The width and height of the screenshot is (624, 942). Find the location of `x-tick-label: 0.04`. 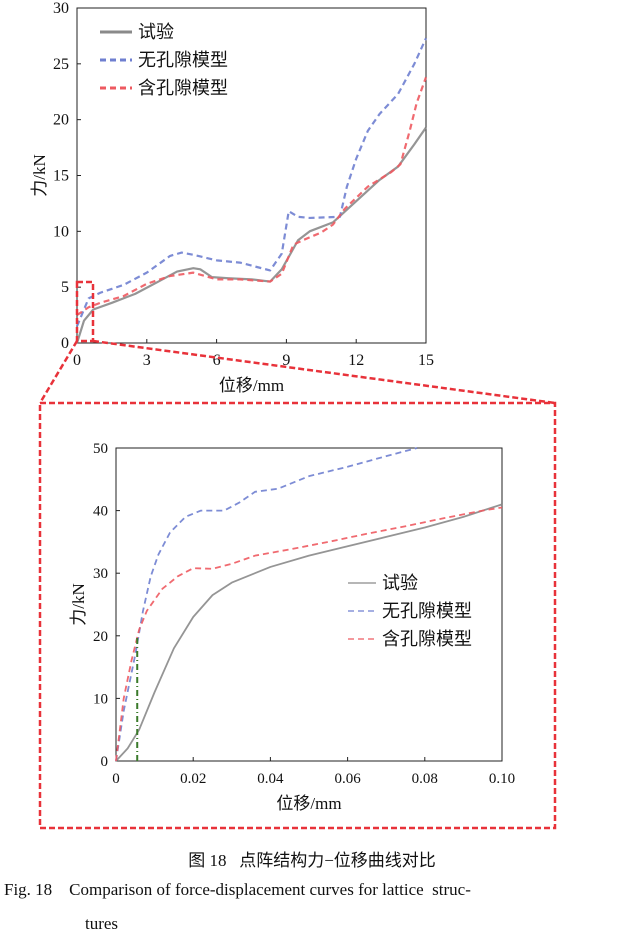

x-tick-label: 0.04 is located at coordinates (270, 779).